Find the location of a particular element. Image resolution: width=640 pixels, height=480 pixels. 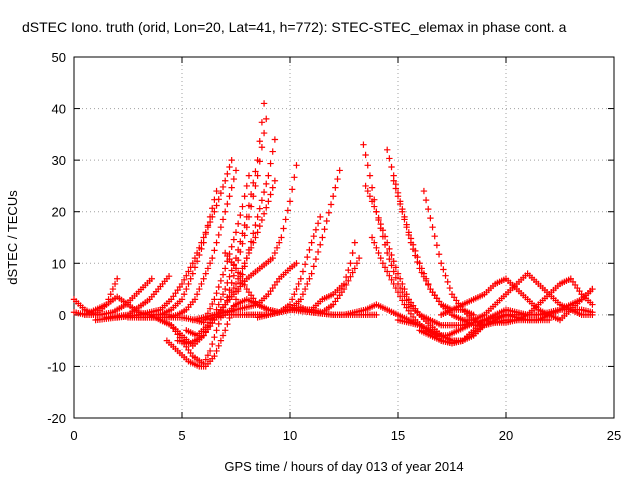

x-tick-label: 25 is located at coordinates (614, 435).